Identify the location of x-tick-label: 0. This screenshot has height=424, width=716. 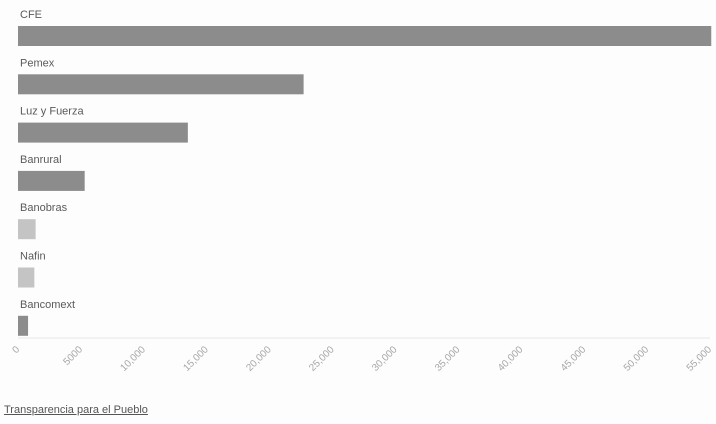
(16, 350).